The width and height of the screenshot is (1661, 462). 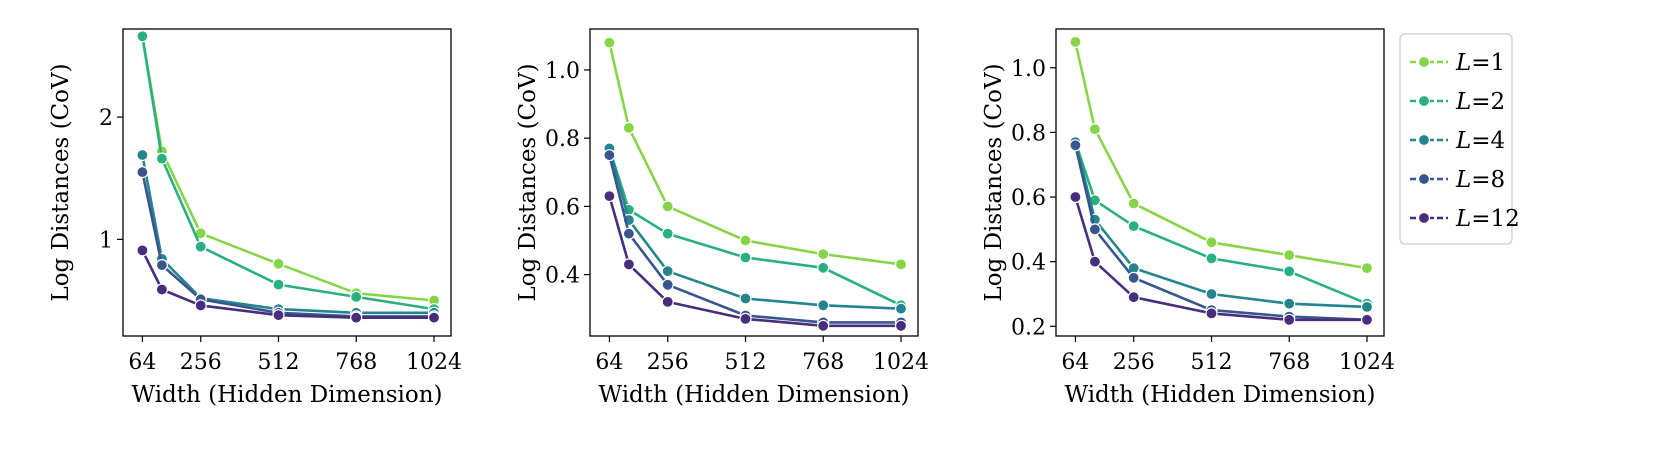 I want to click on legend-label-4: L=8, so click(x=1480, y=180).